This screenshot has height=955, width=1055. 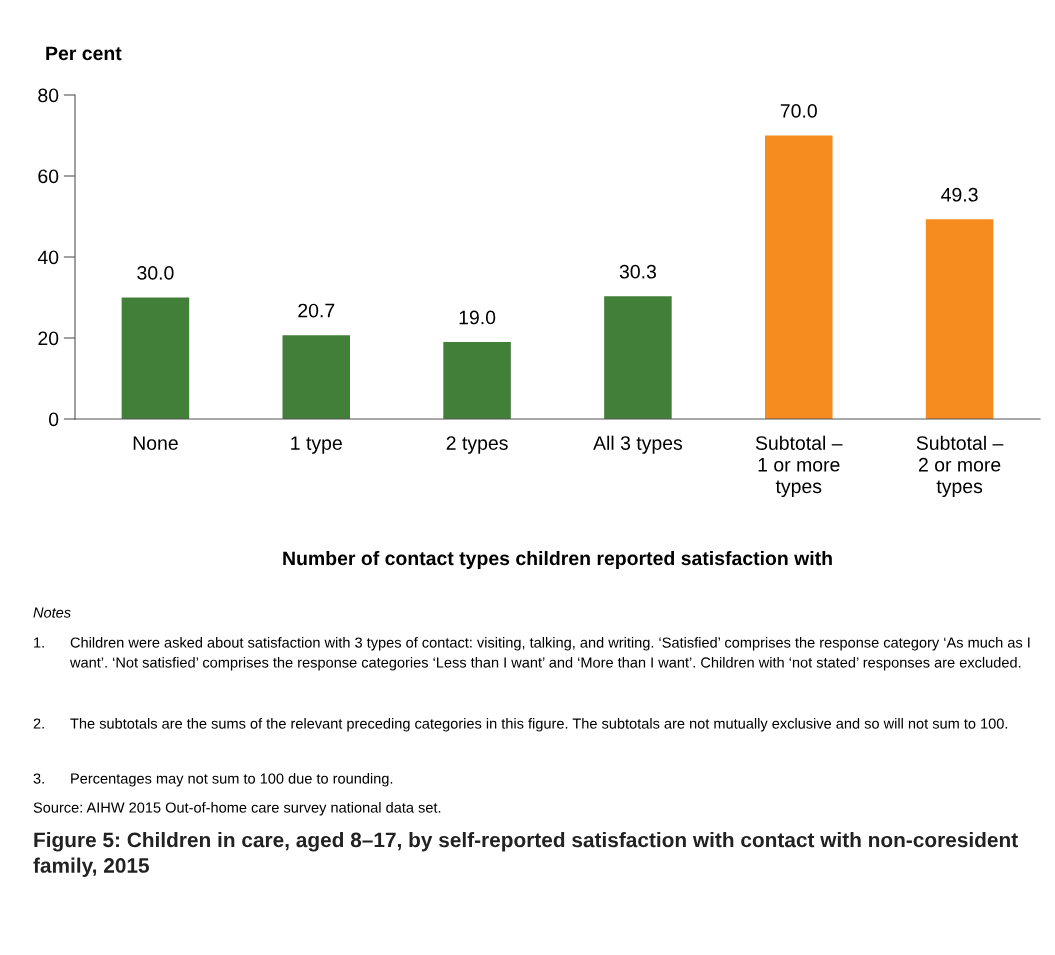 I want to click on y-tick-label: 60, so click(x=48, y=176).